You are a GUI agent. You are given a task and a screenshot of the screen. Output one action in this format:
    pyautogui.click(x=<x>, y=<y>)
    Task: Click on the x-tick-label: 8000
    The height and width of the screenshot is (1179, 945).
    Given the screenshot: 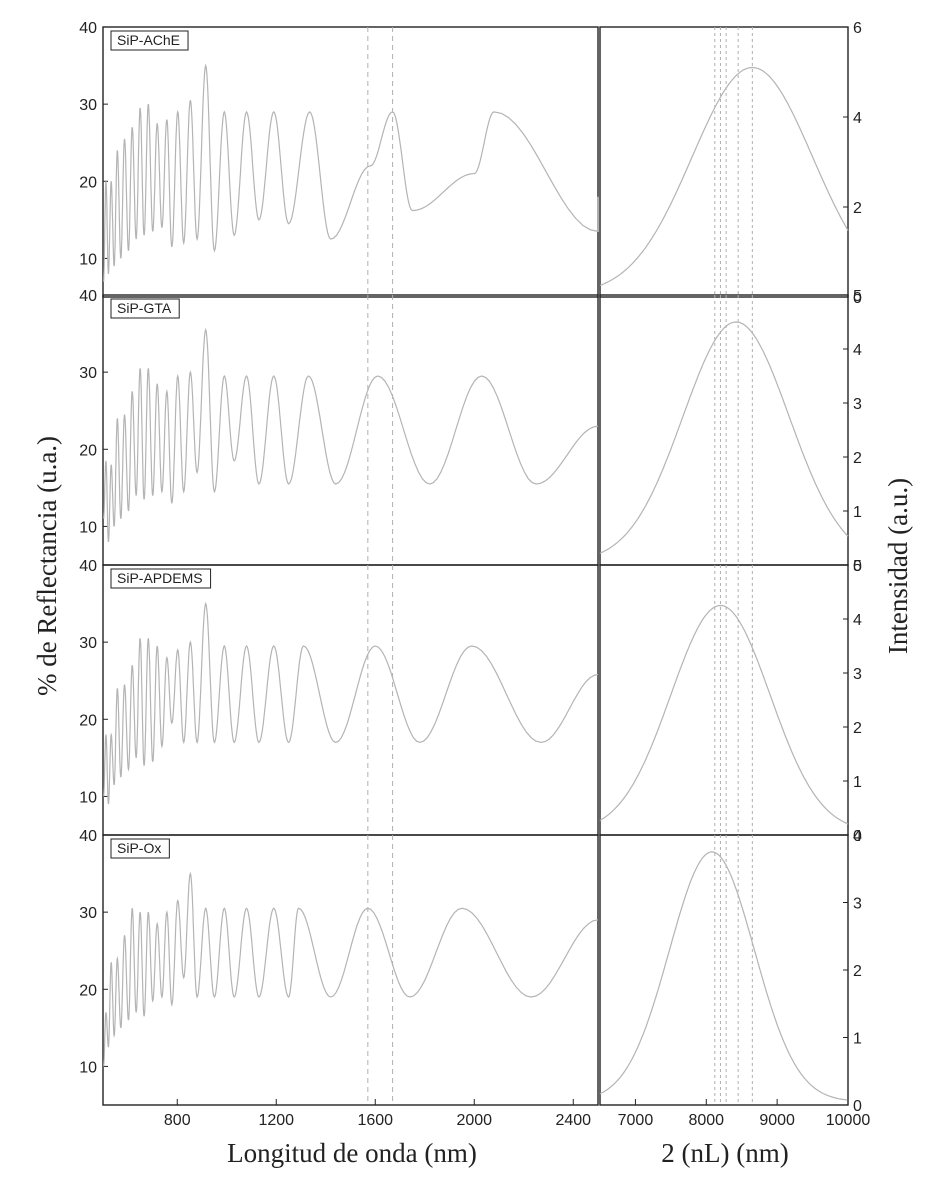 What is the action you would take?
    pyautogui.click(x=706, y=1120)
    